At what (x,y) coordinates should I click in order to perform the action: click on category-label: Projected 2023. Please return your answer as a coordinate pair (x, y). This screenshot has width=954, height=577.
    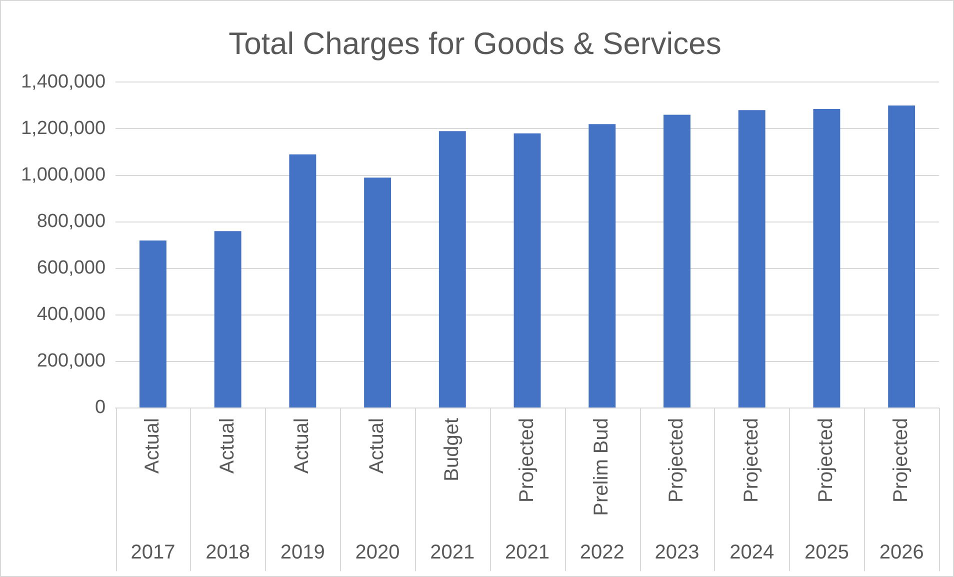
    Looking at the image, I should click on (677, 491).